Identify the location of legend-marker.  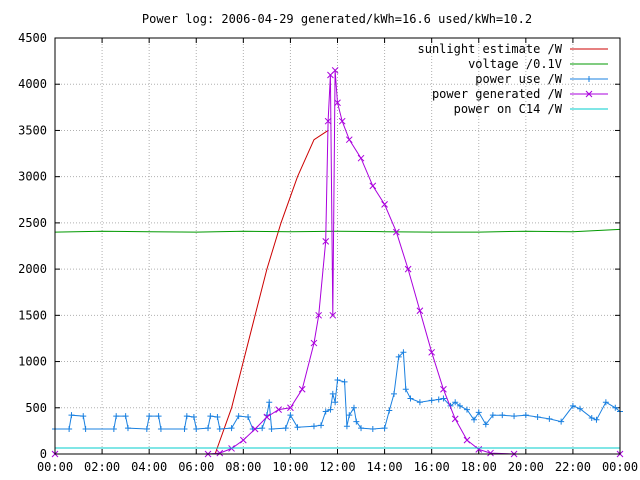
(589, 94).